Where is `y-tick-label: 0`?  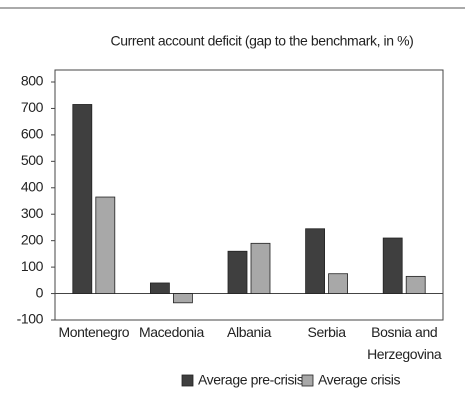
y-tick-label: 0 is located at coordinates (40, 292).